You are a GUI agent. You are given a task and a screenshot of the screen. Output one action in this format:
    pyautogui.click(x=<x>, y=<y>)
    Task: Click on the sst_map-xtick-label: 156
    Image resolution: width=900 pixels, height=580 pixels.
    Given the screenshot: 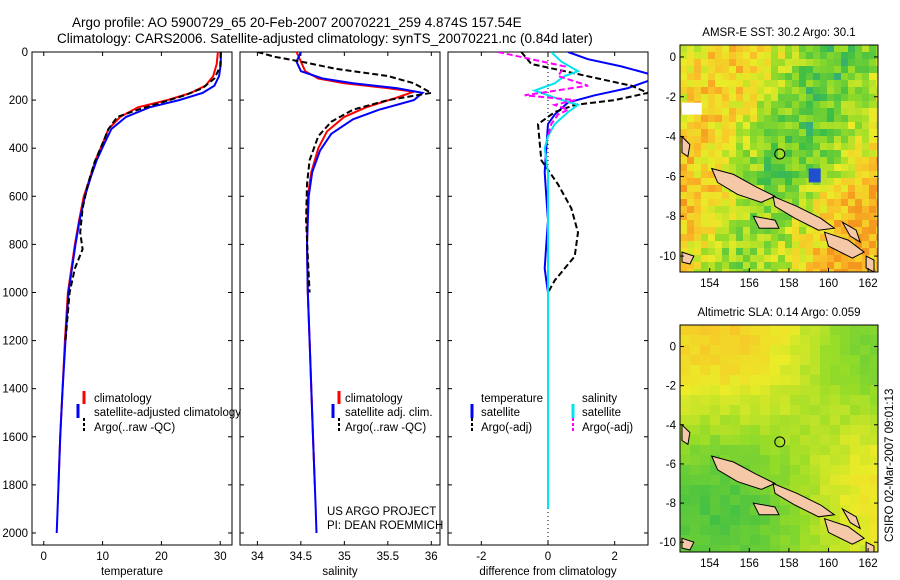 What is the action you would take?
    pyautogui.click(x=749, y=284)
    